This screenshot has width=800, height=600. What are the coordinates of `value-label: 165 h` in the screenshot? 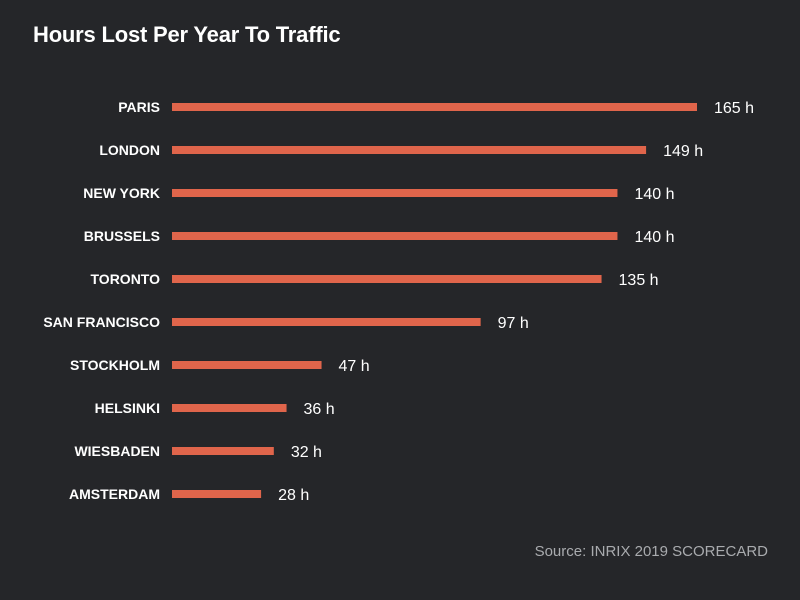 It's located at (734, 108).